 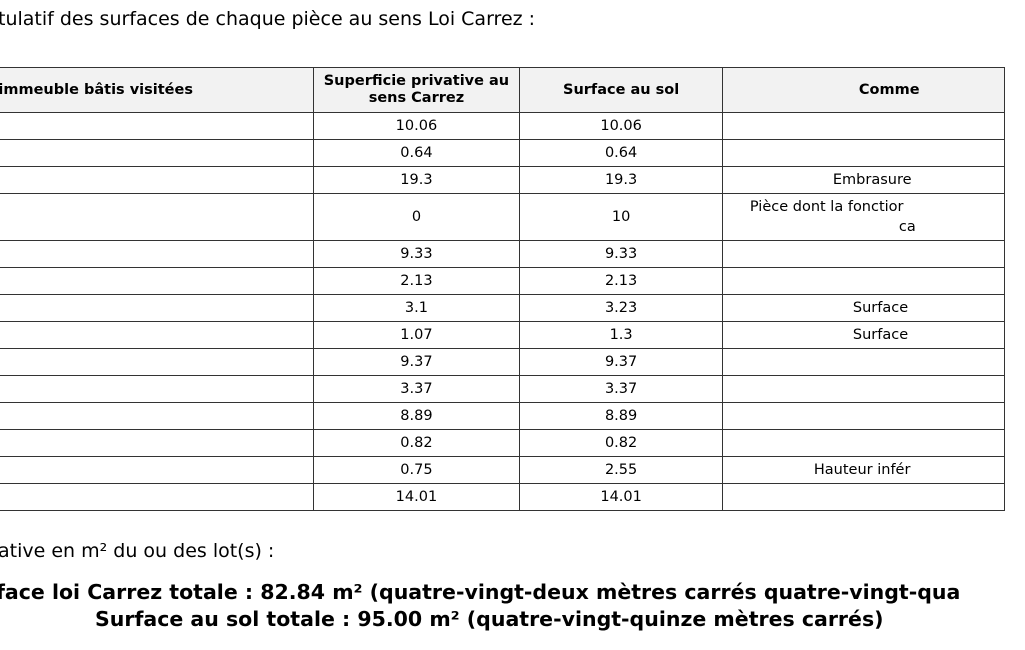 I want to click on cell-sol: 14.01, so click(x=621, y=497).